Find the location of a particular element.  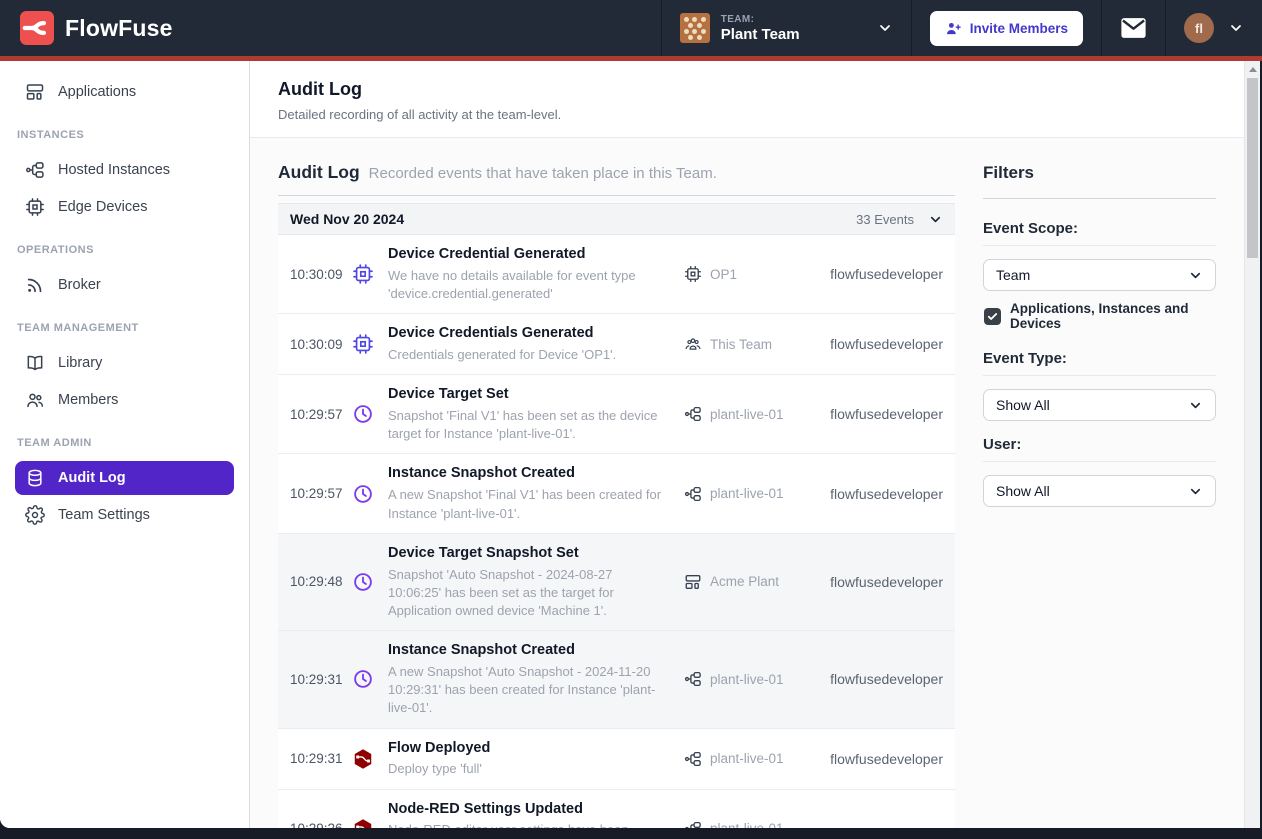

sidebar-section-team-management: TEAM MANAGEMENT is located at coordinates (78, 328).